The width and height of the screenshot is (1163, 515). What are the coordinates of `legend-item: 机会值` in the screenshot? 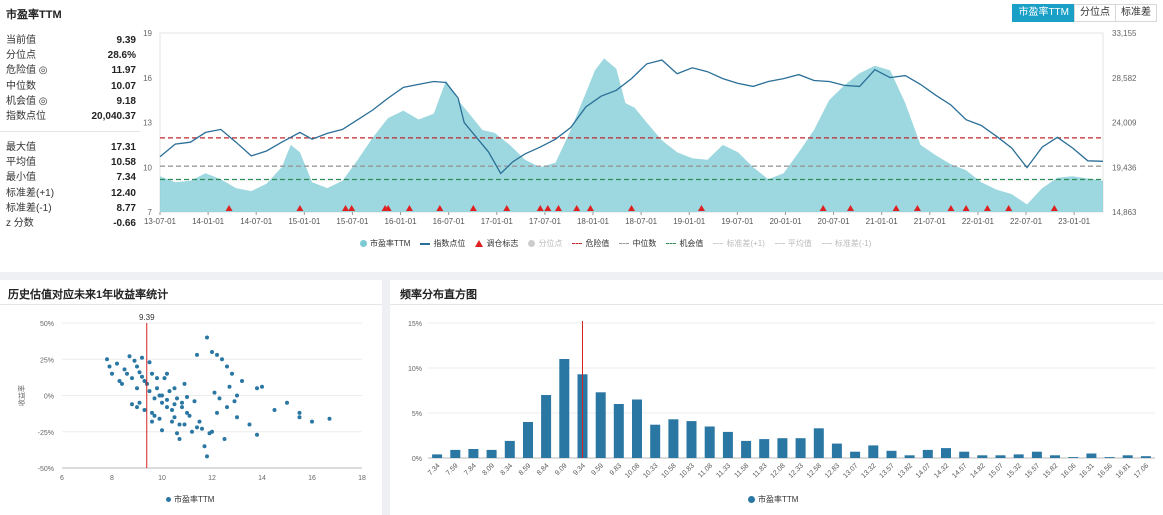 It's located at (684, 243).